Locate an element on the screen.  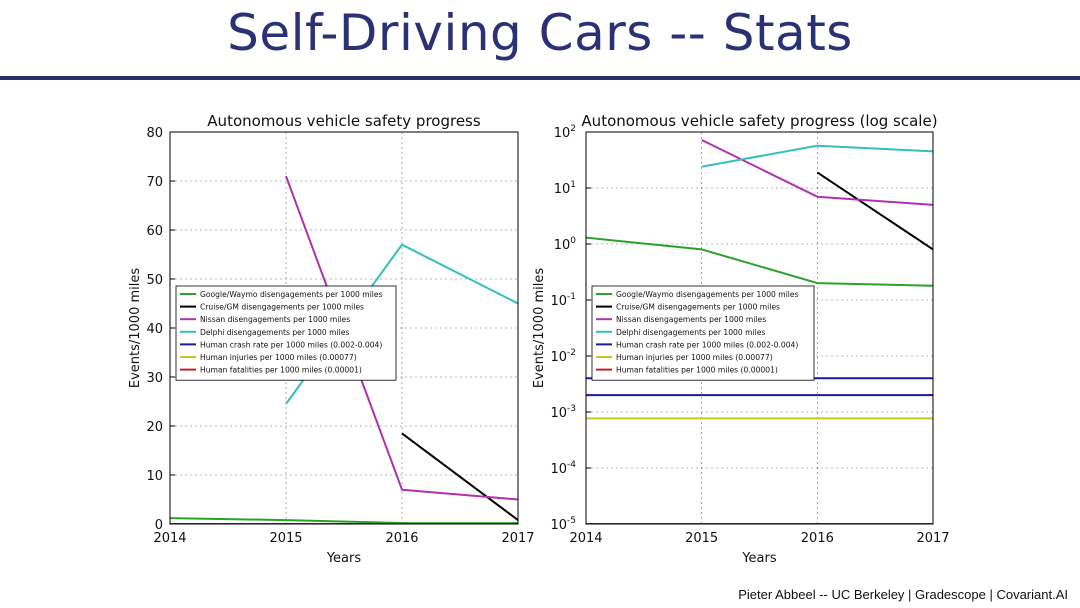
y-tick-label: 10⁰ is located at coordinates (565, 244).